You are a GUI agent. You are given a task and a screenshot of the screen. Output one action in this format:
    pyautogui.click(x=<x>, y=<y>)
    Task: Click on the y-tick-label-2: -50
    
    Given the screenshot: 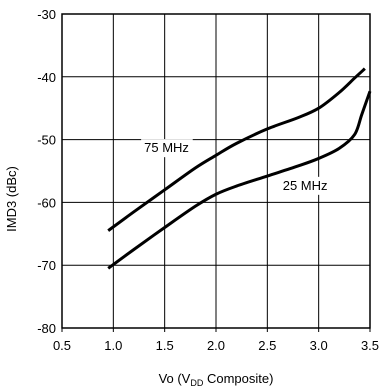 What is the action you would take?
    pyautogui.click(x=46, y=140)
    